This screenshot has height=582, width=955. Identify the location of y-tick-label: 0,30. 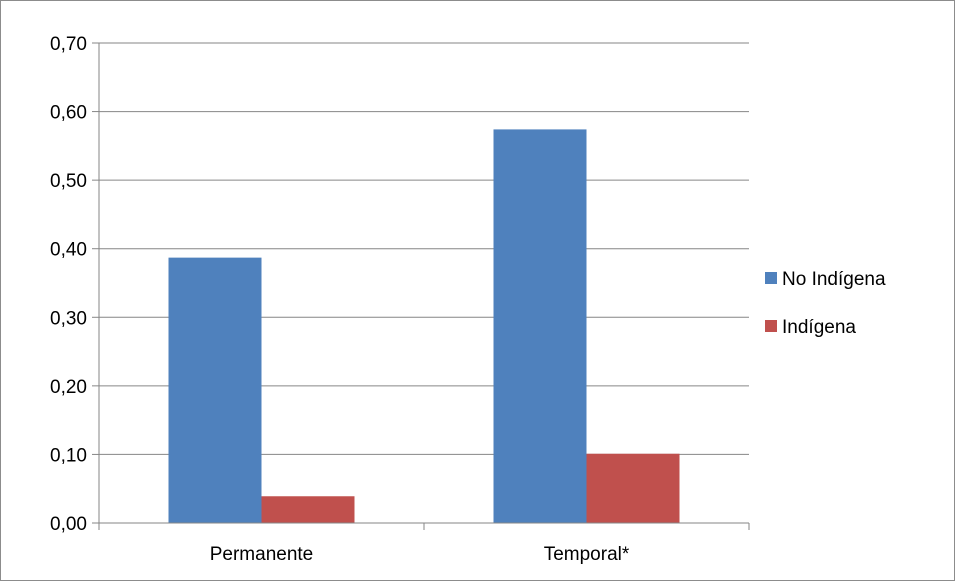
(68, 318).